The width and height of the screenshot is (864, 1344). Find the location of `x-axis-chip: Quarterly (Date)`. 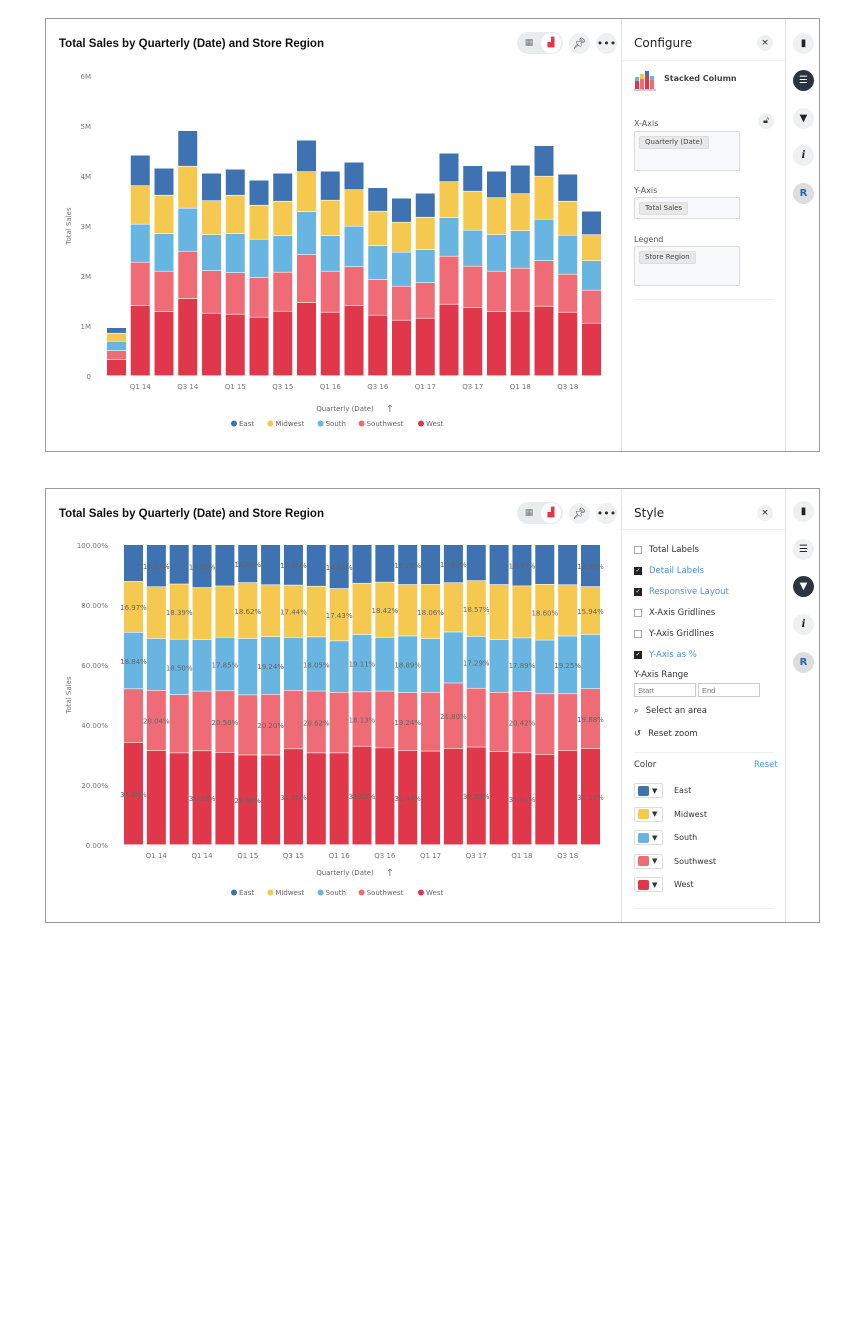

x-axis-chip: Quarterly (Date) is located at coordinates (674, 142).